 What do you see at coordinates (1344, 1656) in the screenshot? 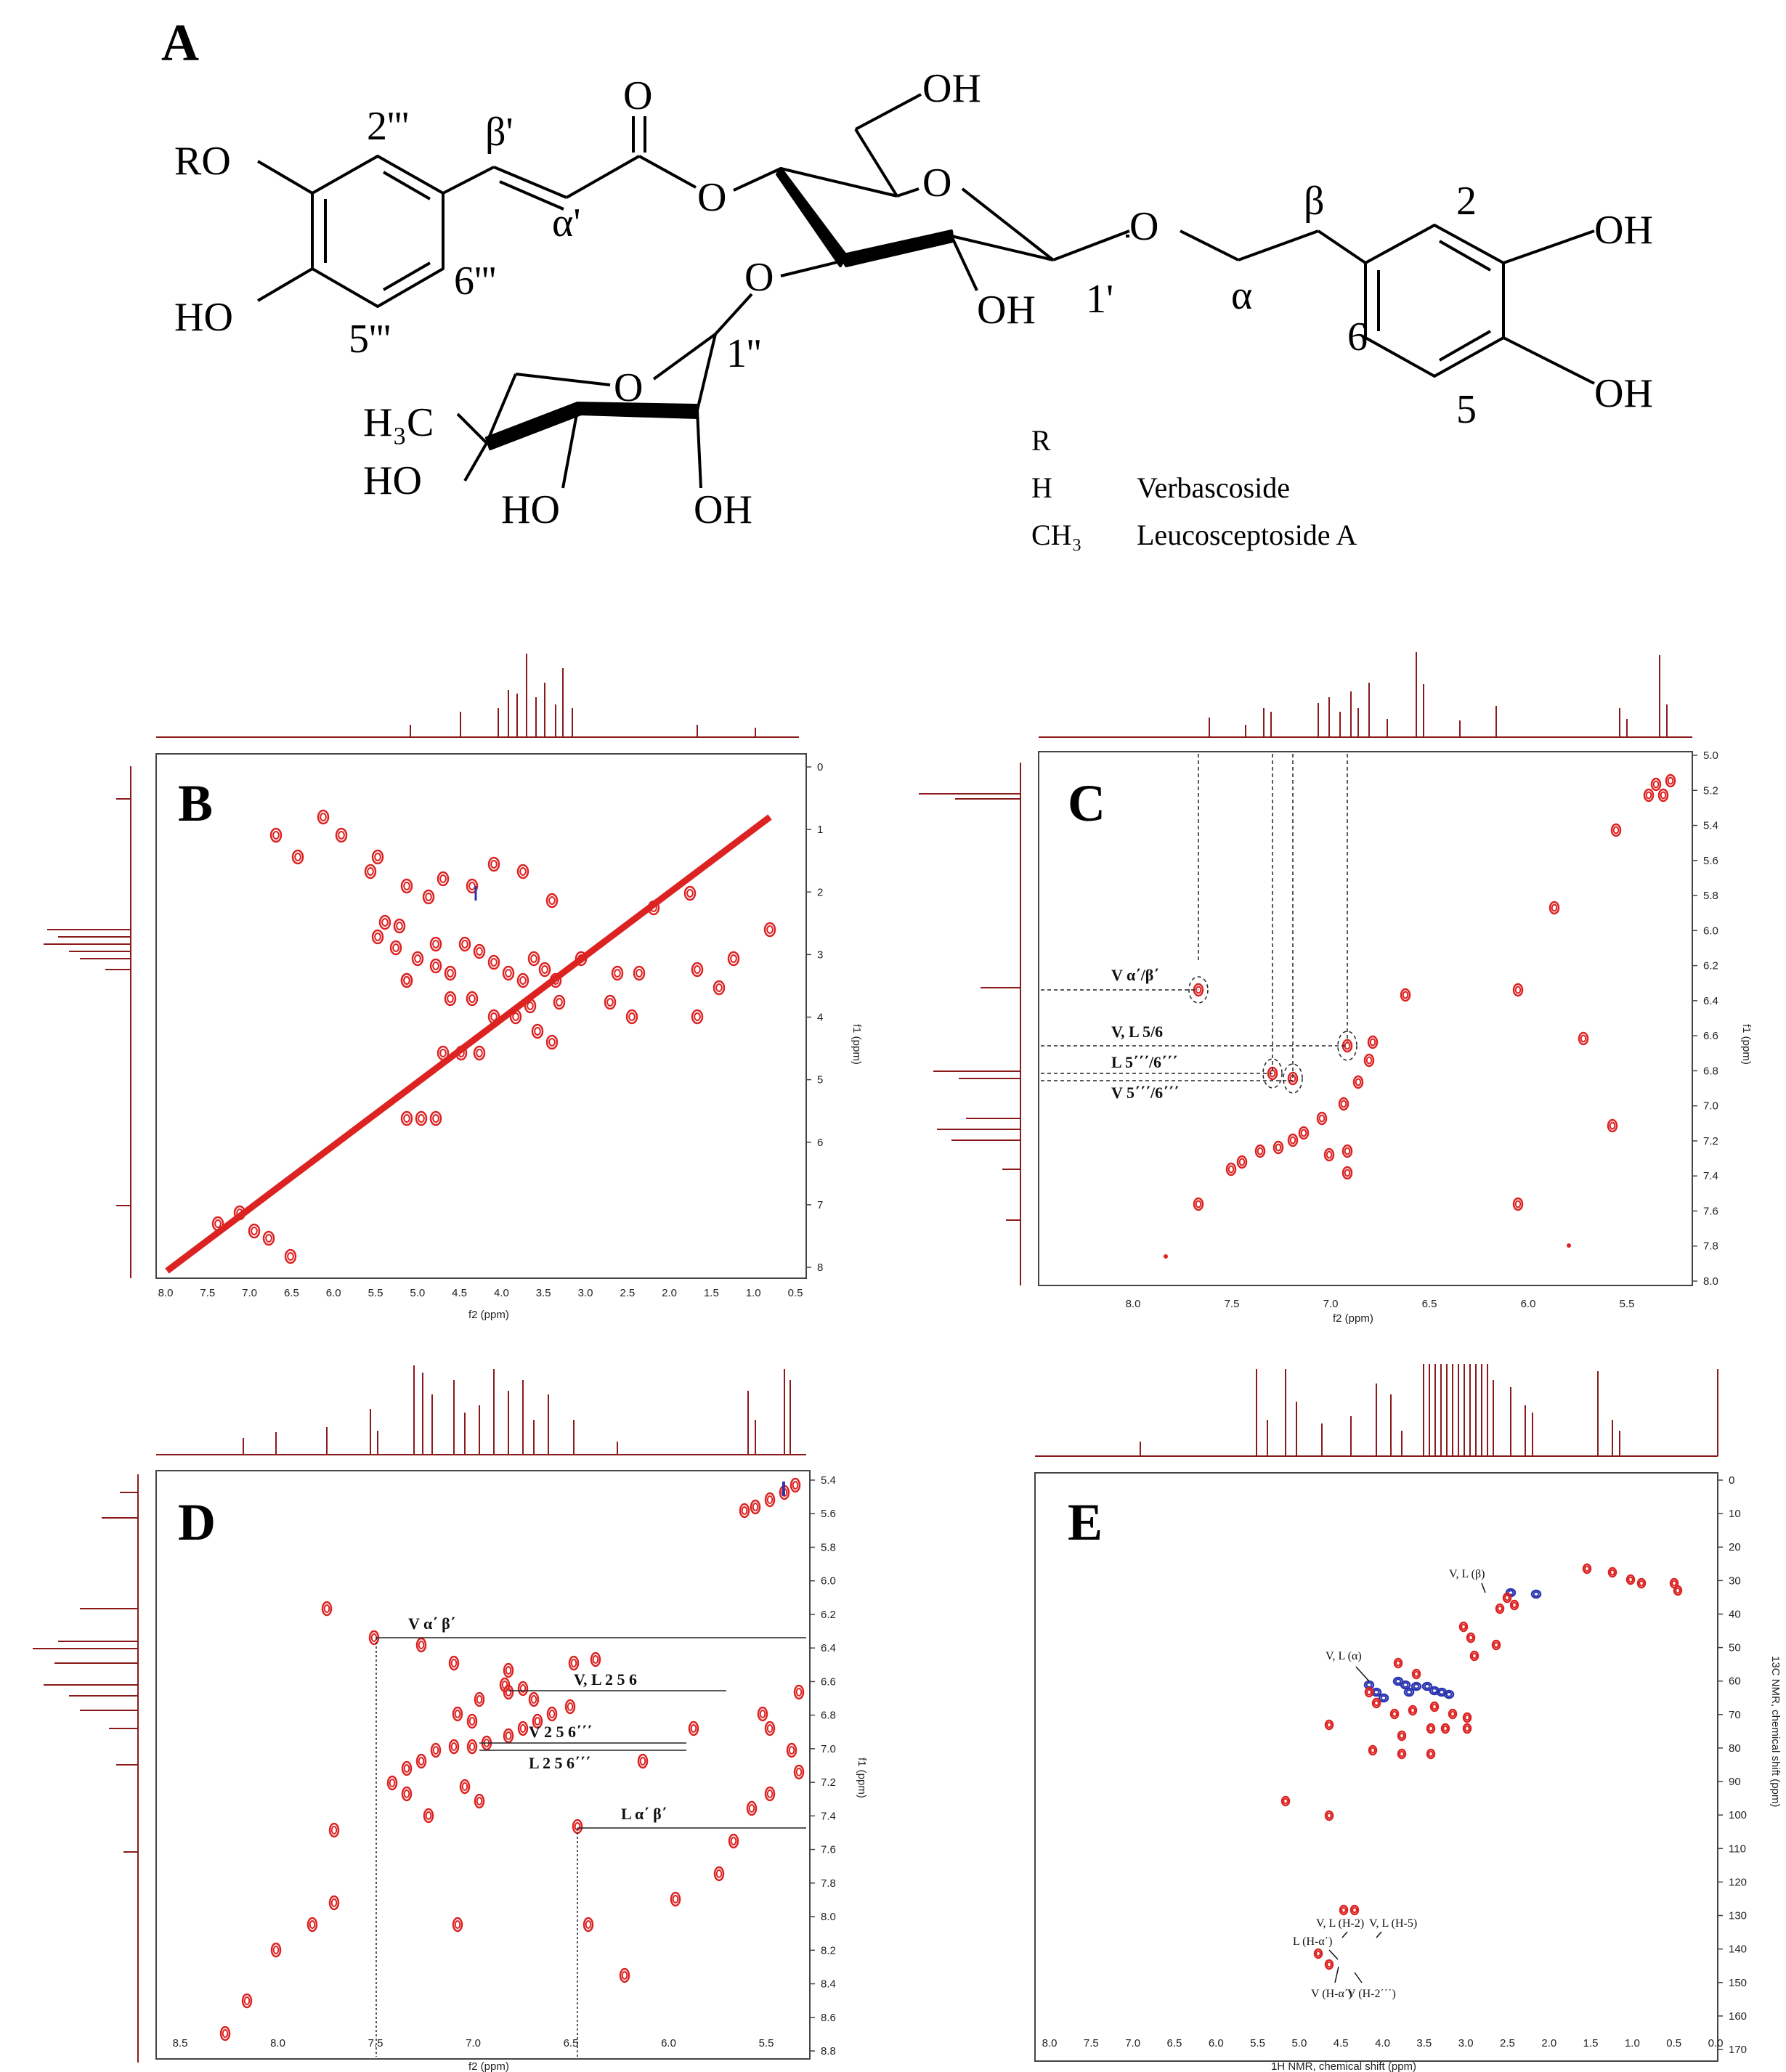
I see `panel-e-annotation-alpha: V, L (α)` at bounding box center [1344, 1656].